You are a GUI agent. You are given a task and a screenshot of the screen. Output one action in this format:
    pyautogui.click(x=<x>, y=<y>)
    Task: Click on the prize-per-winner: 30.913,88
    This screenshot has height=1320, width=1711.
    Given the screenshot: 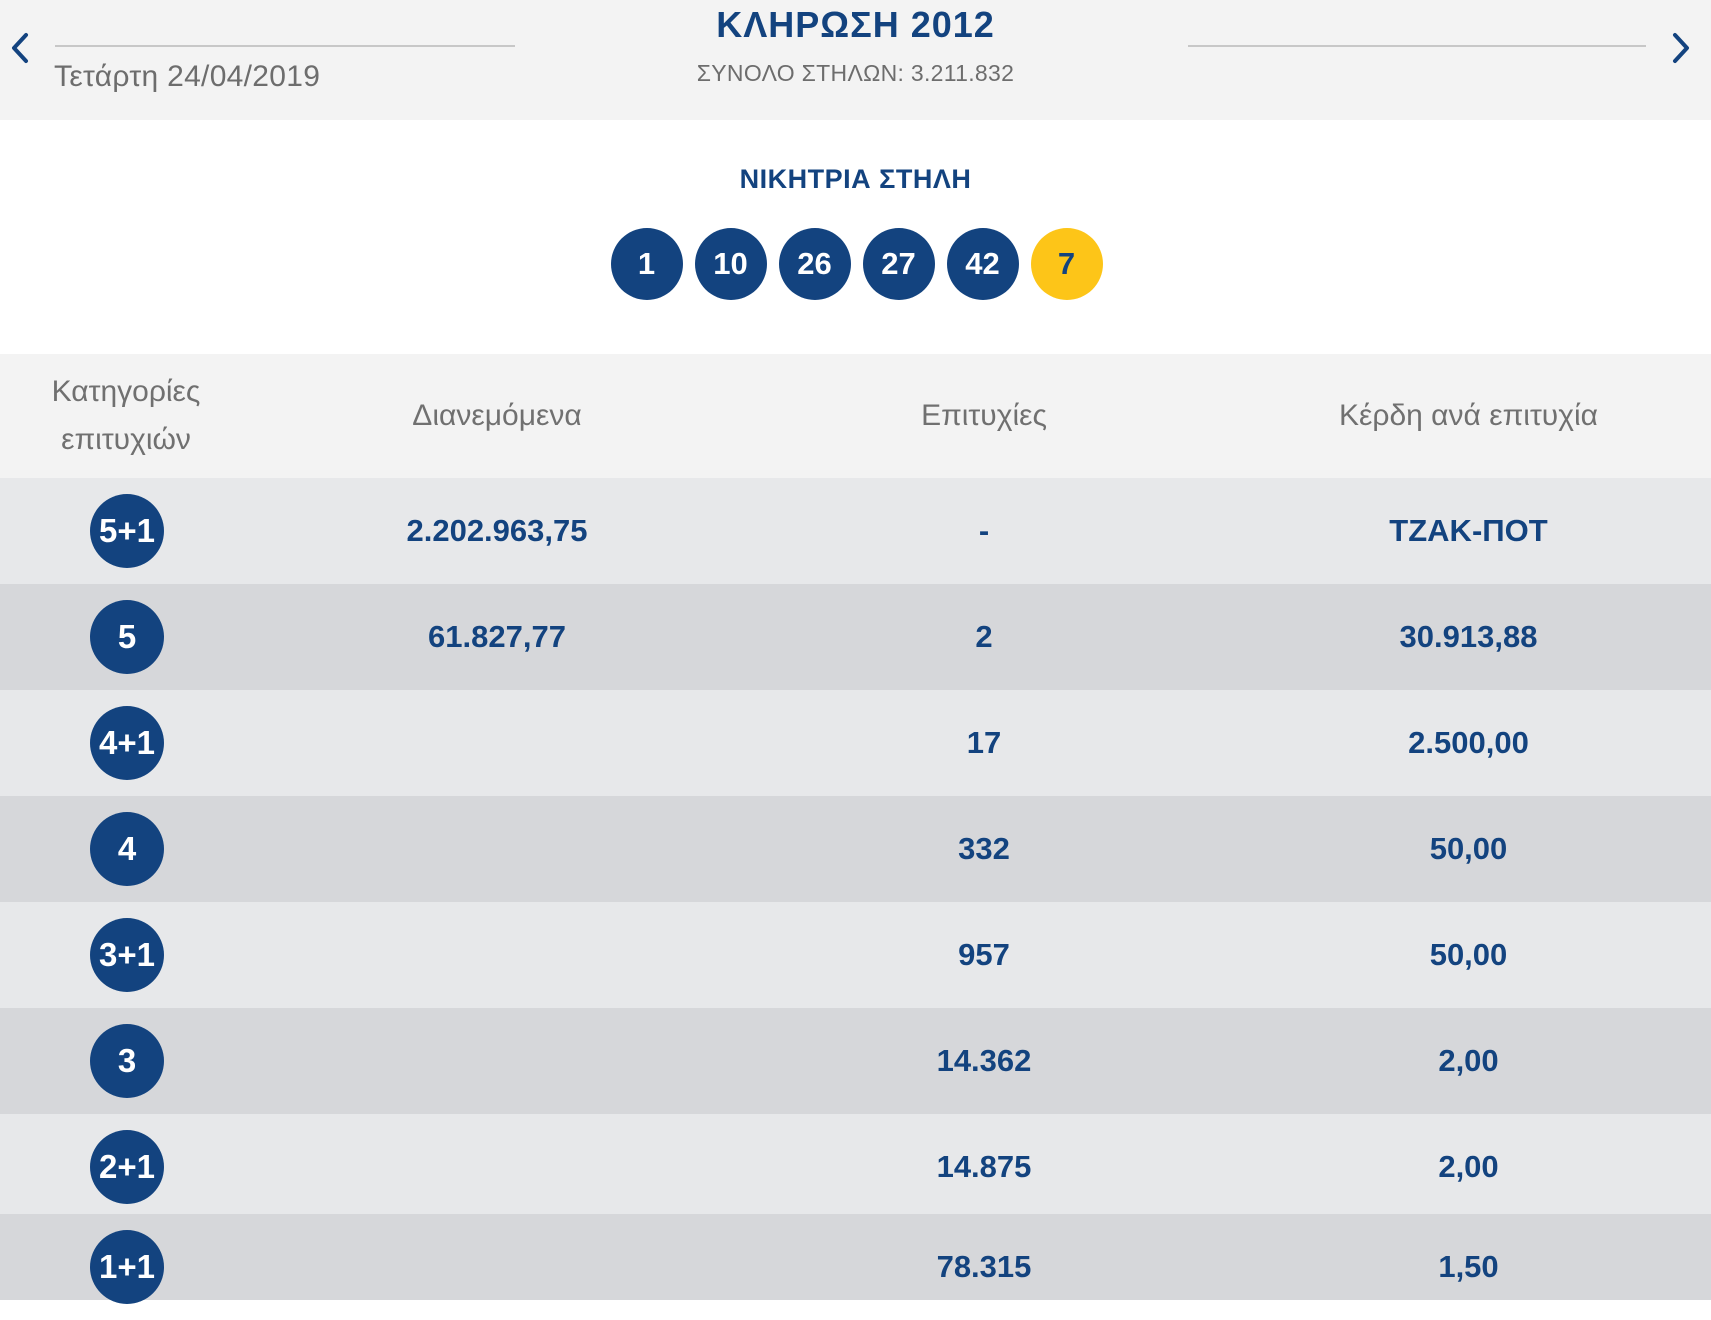 What is the action you would take?
    pyautogui.click(x=1468, y=636)
    